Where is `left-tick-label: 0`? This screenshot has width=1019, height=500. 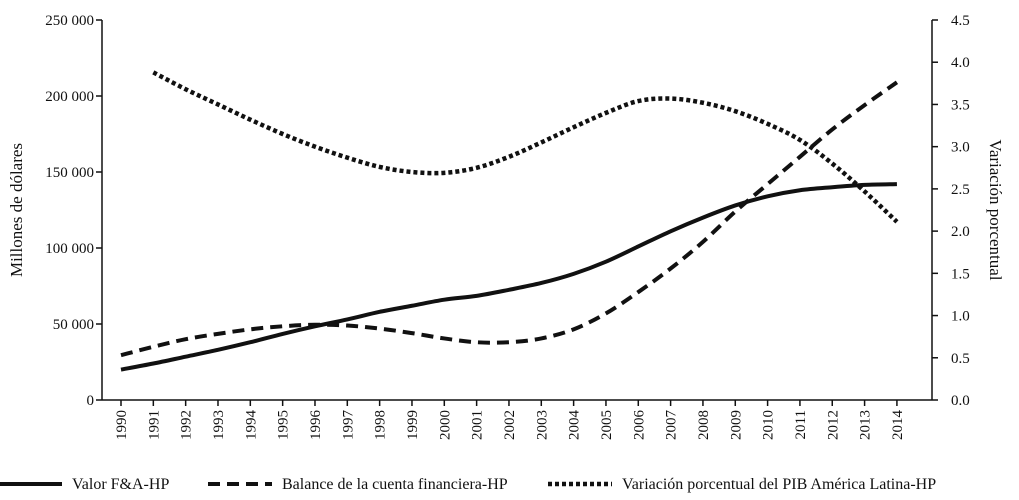
left-tick-label: 0 is located at coordinates (91, 401).